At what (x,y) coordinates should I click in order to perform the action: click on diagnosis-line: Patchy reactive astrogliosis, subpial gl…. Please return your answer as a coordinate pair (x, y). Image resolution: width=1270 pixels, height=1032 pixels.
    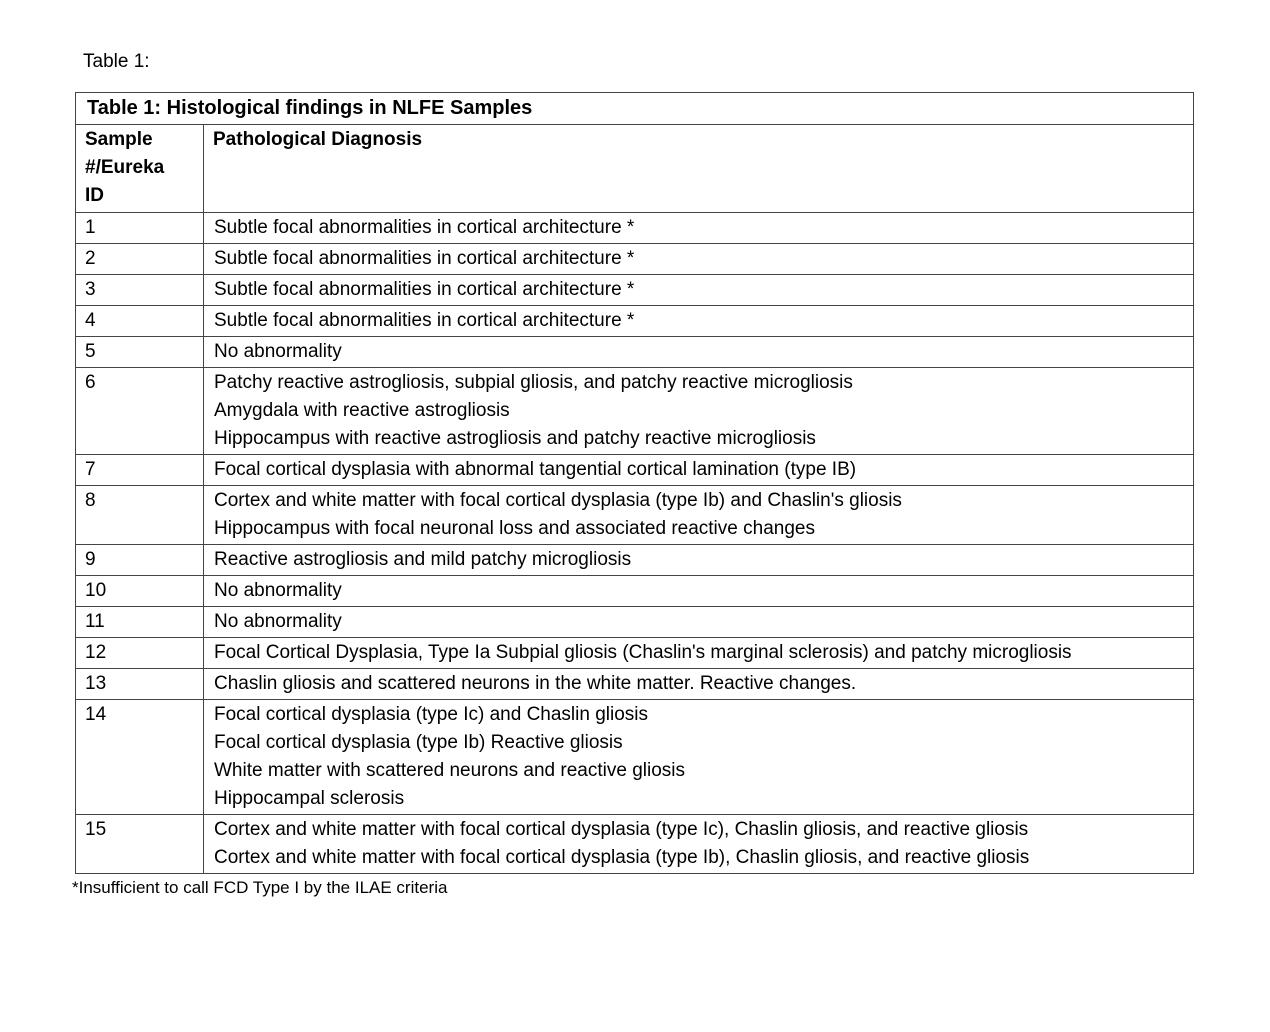
    Looking at the image, I should click on (533, 382).